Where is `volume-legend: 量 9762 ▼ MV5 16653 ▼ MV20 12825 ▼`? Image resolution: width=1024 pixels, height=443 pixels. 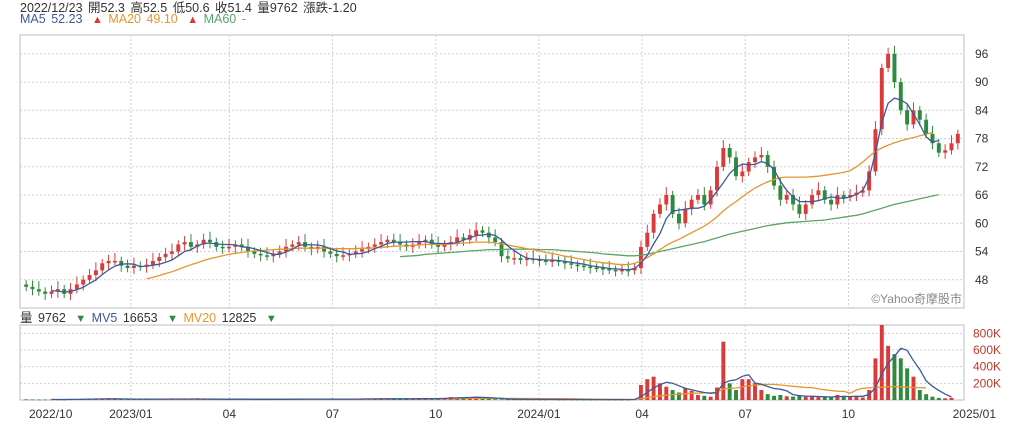 volume-legend: 量 9762 ▼ MV5 16653 ▼ MV20 12825 ▼ is located at coordinates (149, 316).